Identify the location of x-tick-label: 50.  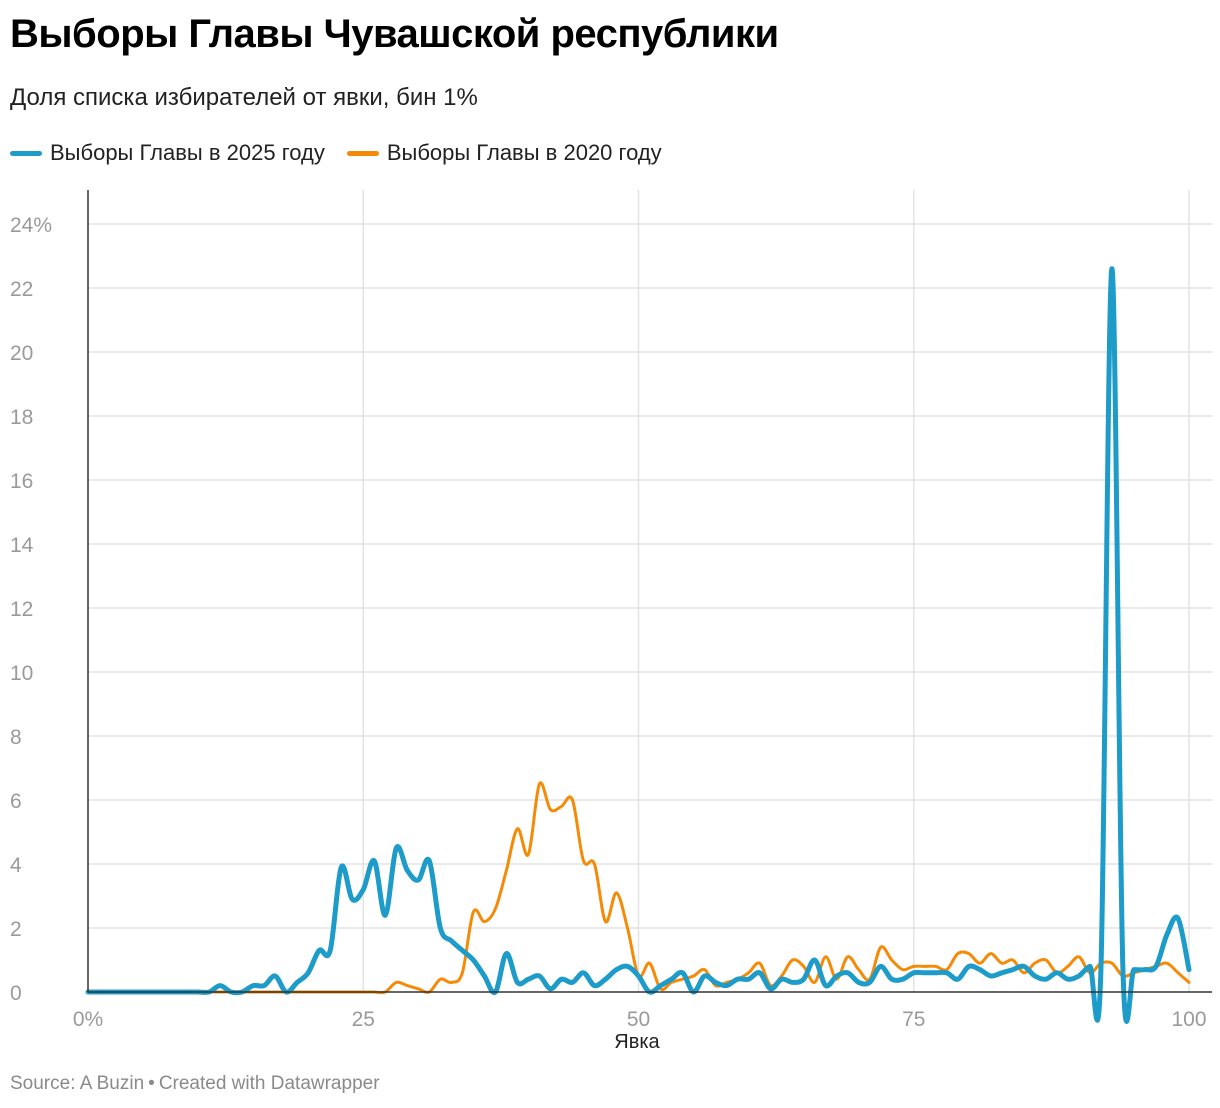
(638, 1019).